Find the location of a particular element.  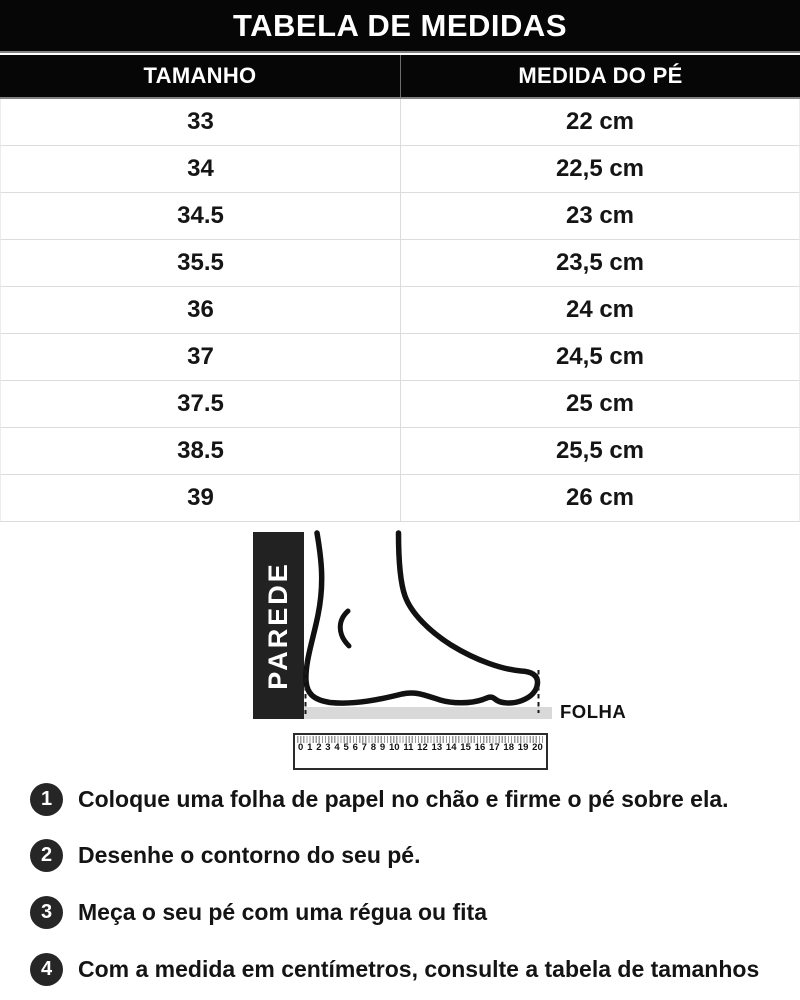

ruler-number: 11 is located at coordinates (408, 747).